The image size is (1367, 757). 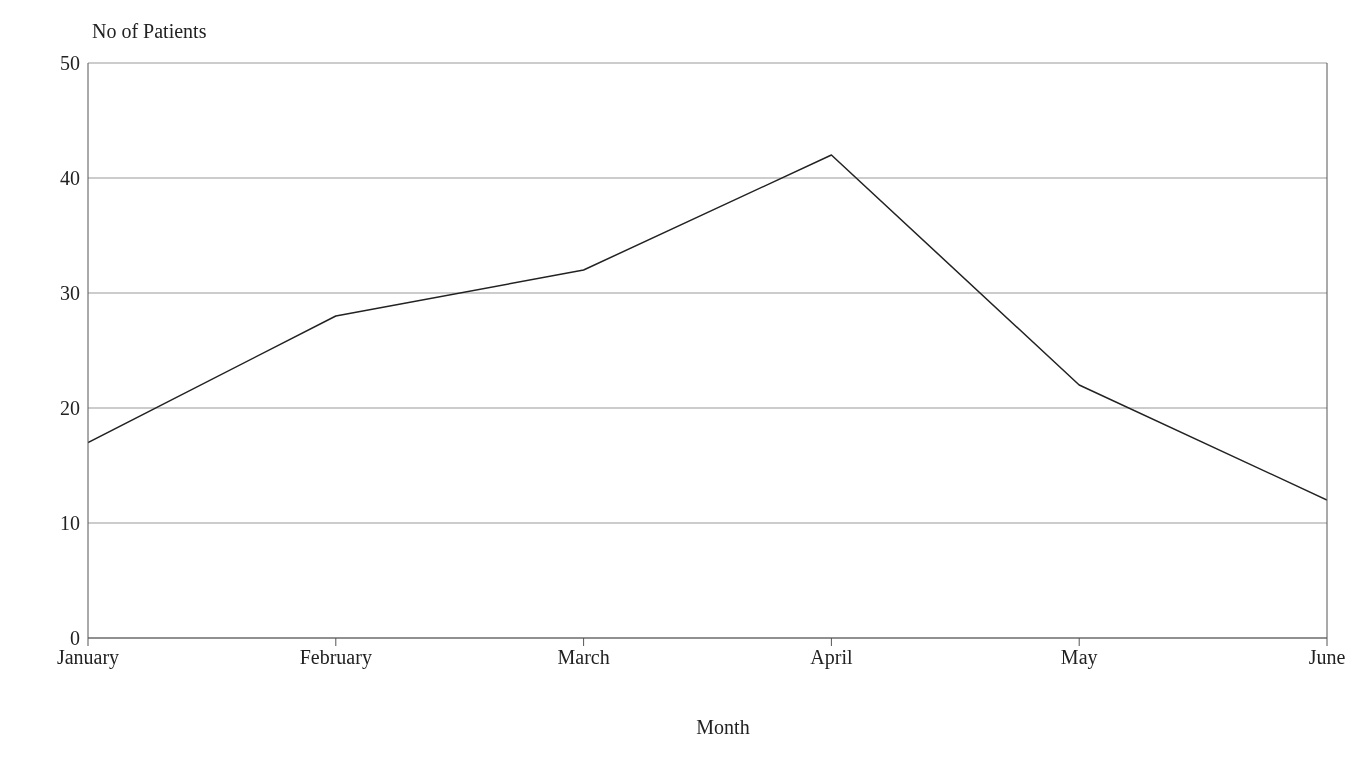 What do you see at coordinates (70, 63) in the screenshot?
I see `y-tick-label: 50` at bounding box center [70, 63].